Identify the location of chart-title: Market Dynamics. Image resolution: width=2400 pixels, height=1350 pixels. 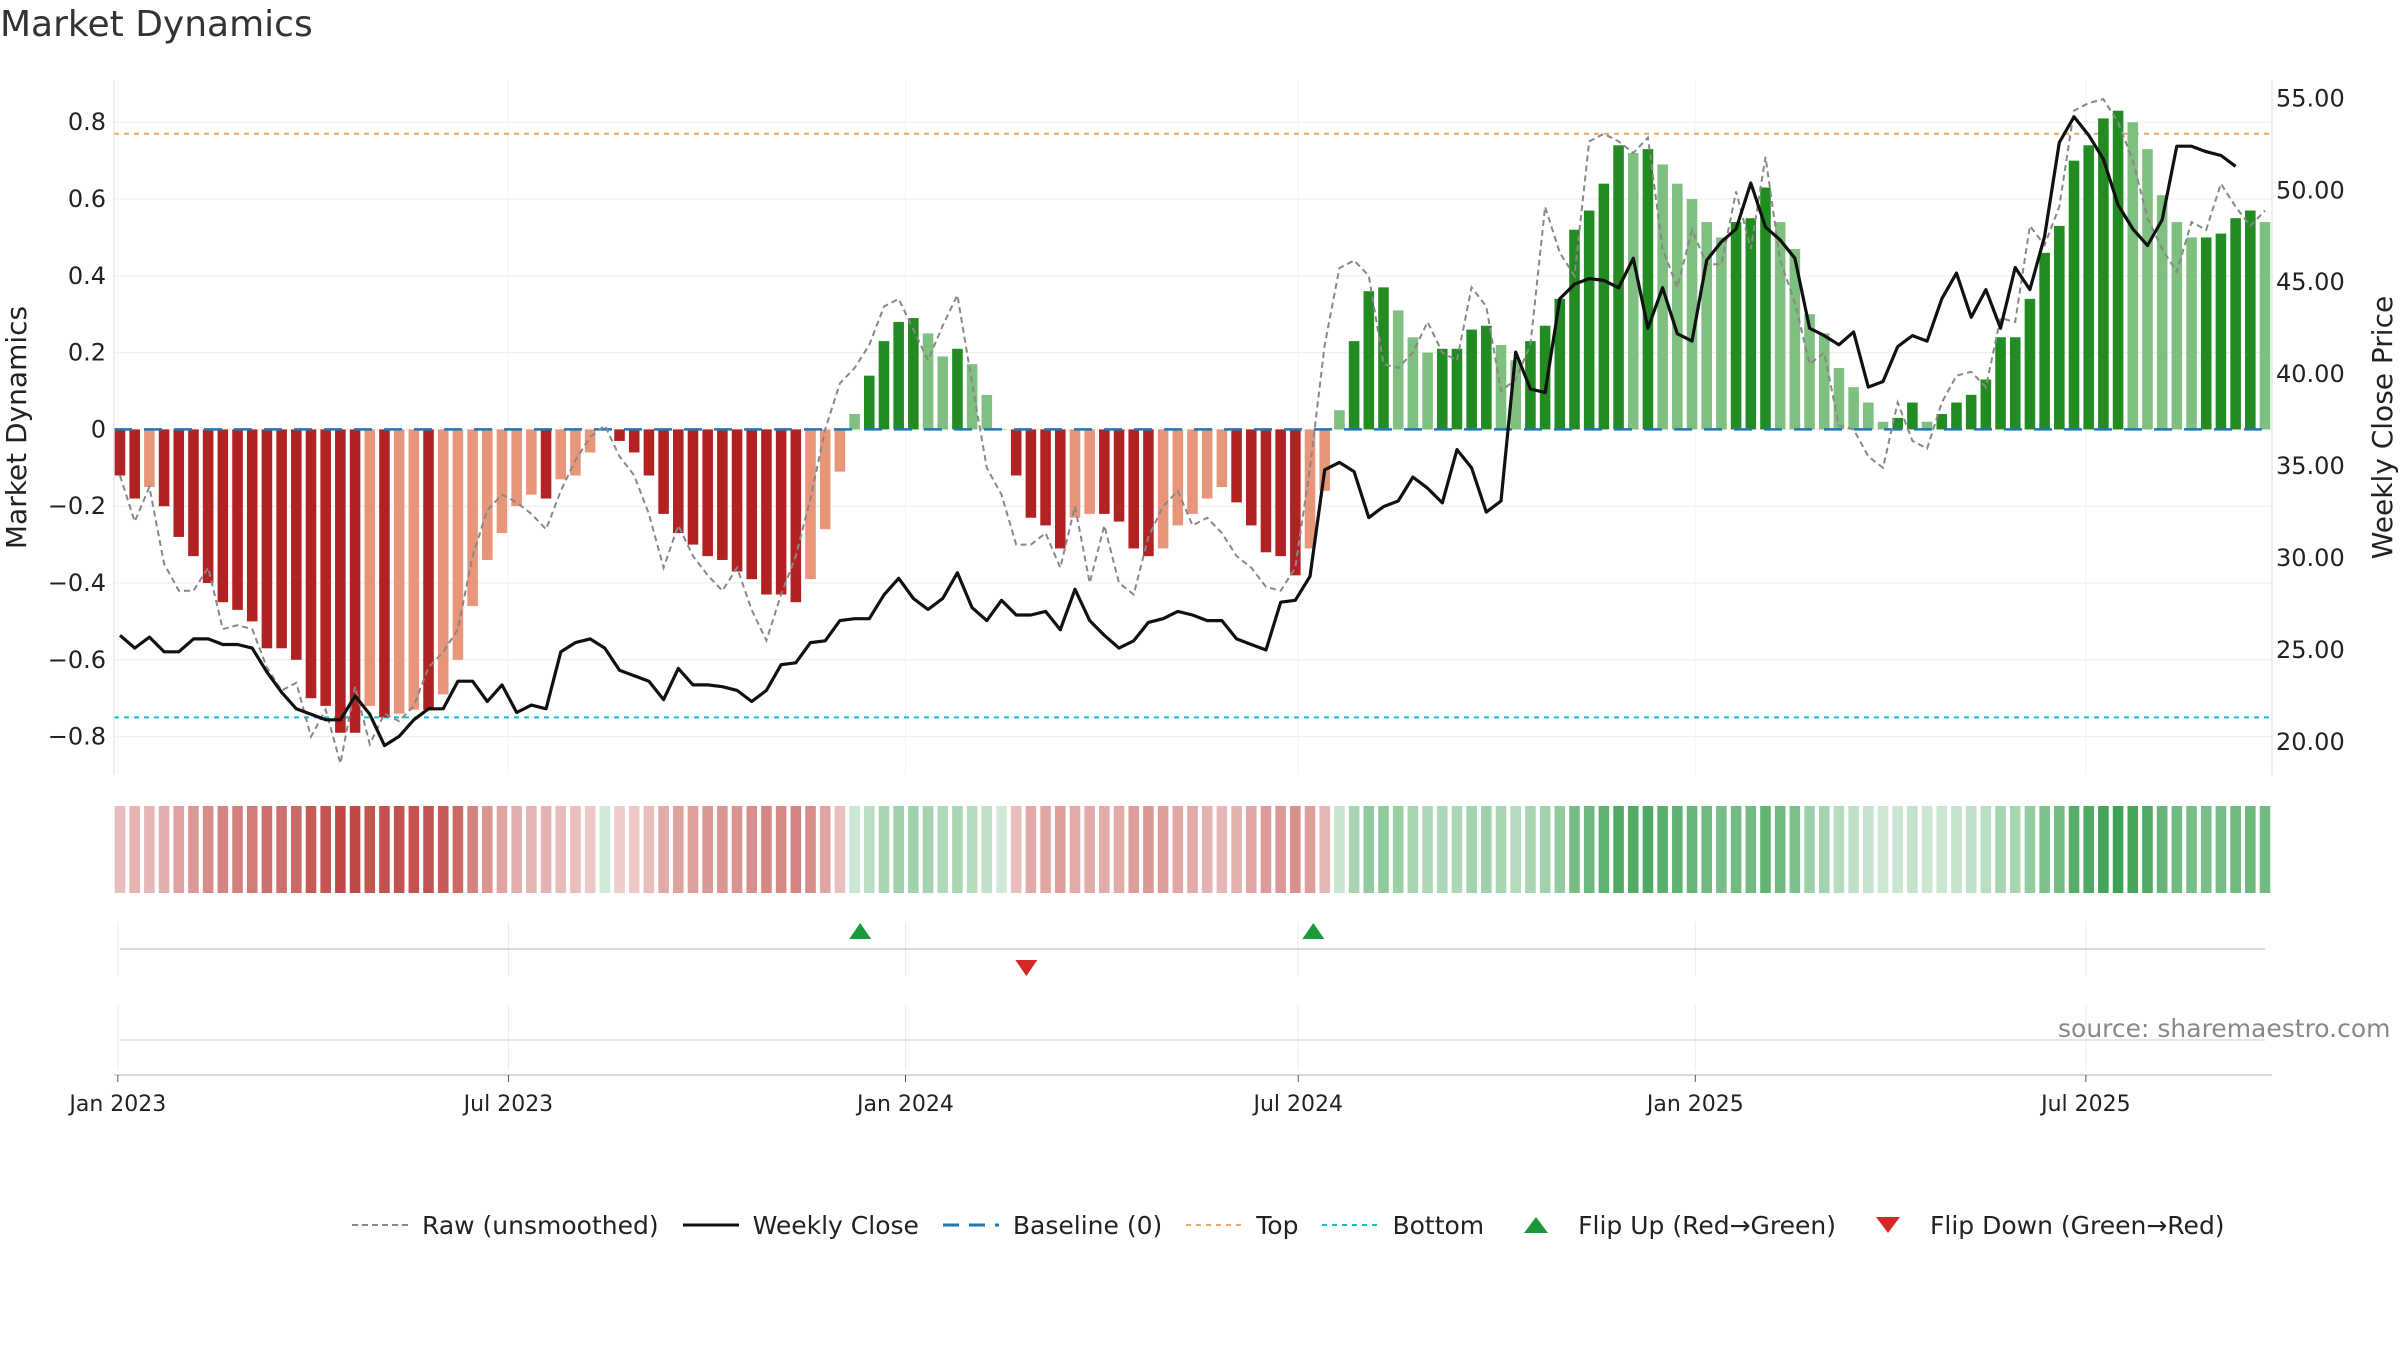
(156, 24).